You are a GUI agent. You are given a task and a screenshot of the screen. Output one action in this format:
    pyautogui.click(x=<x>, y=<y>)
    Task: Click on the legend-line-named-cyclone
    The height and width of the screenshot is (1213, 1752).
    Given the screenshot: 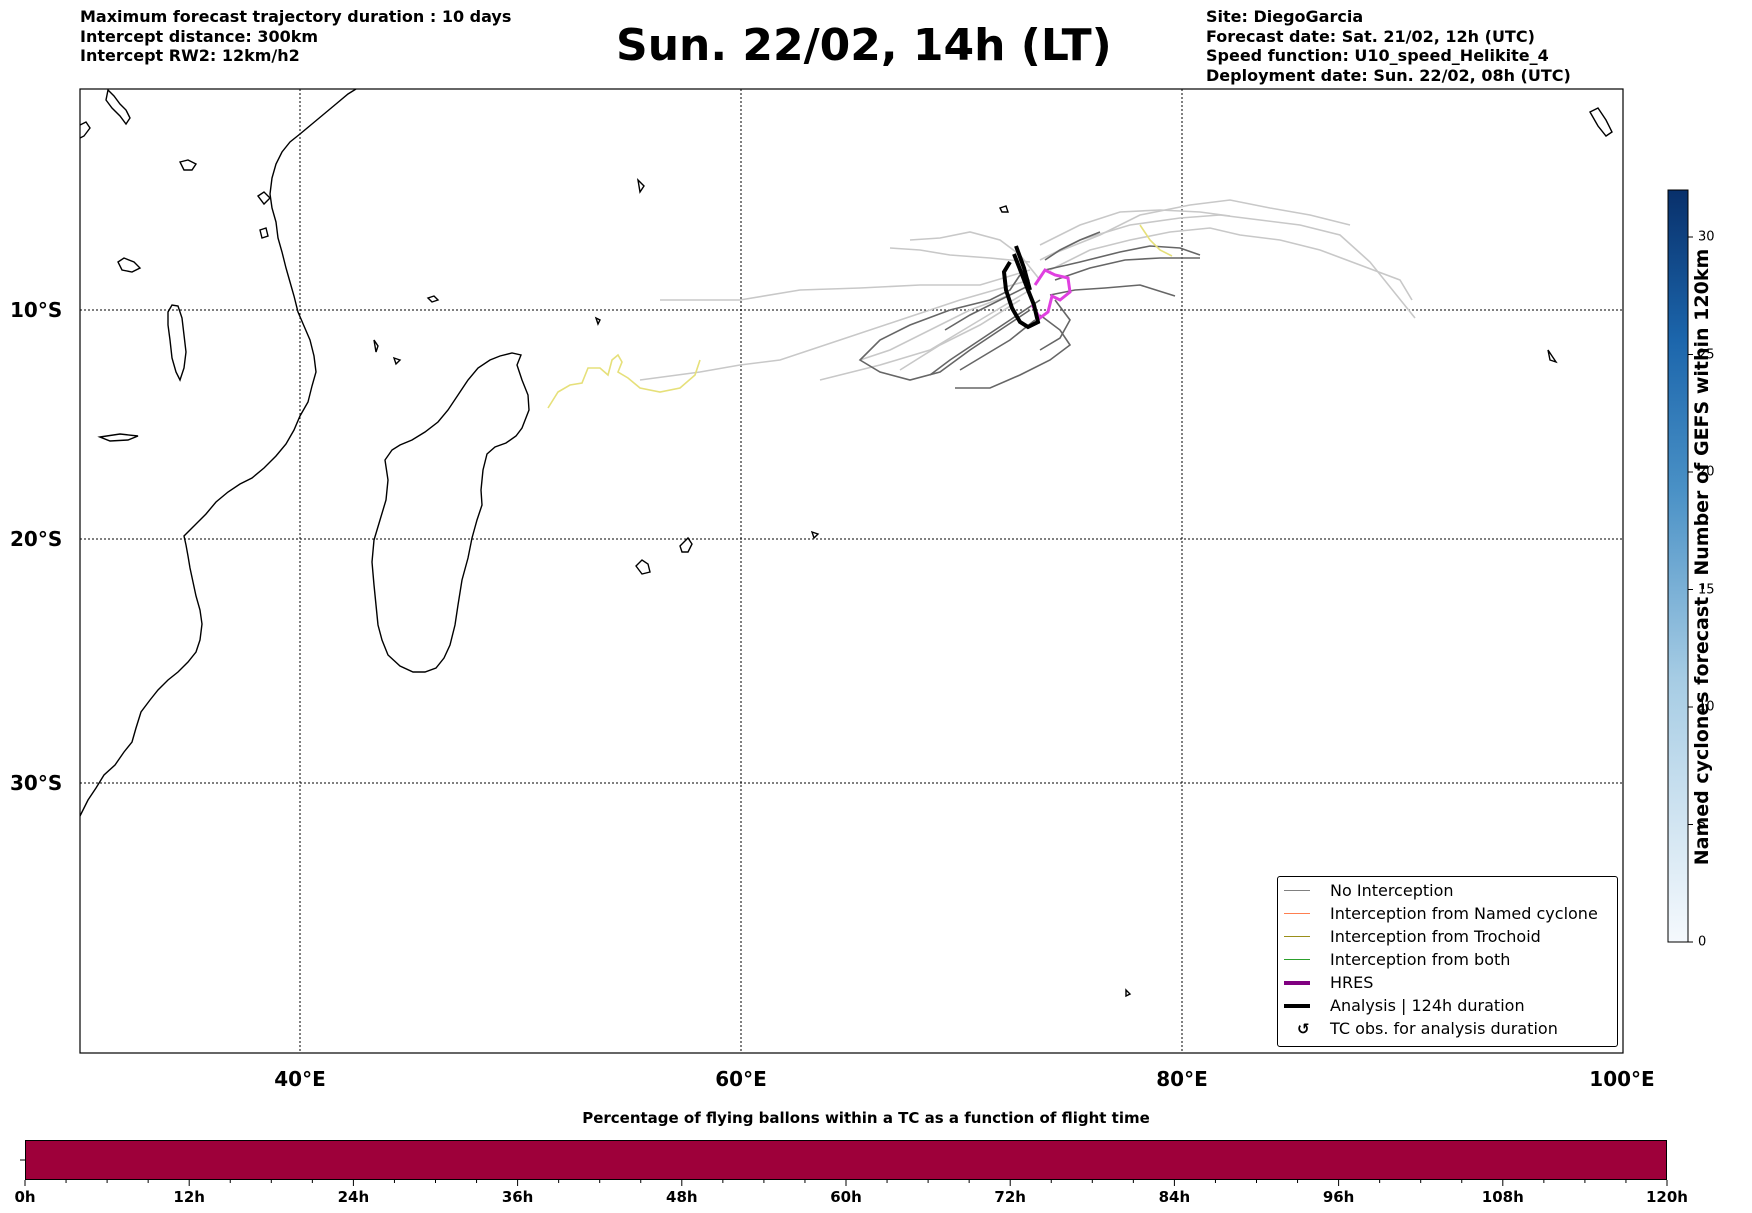 What is the action you would take?
    pyautogui.click(x=1297, y=913)
    